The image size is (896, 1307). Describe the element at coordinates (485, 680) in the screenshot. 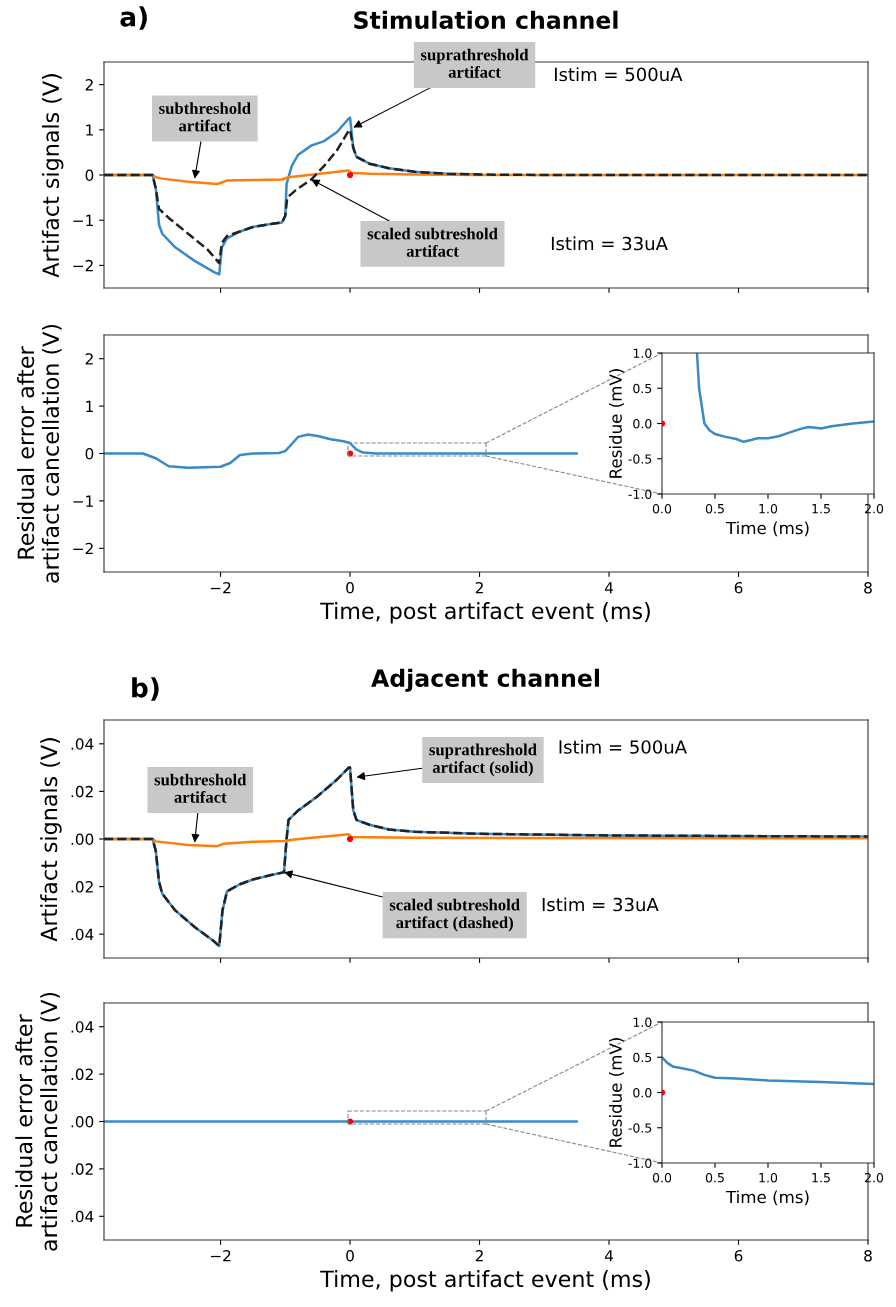

I see `chart-title: Adjacent channel` at that location.